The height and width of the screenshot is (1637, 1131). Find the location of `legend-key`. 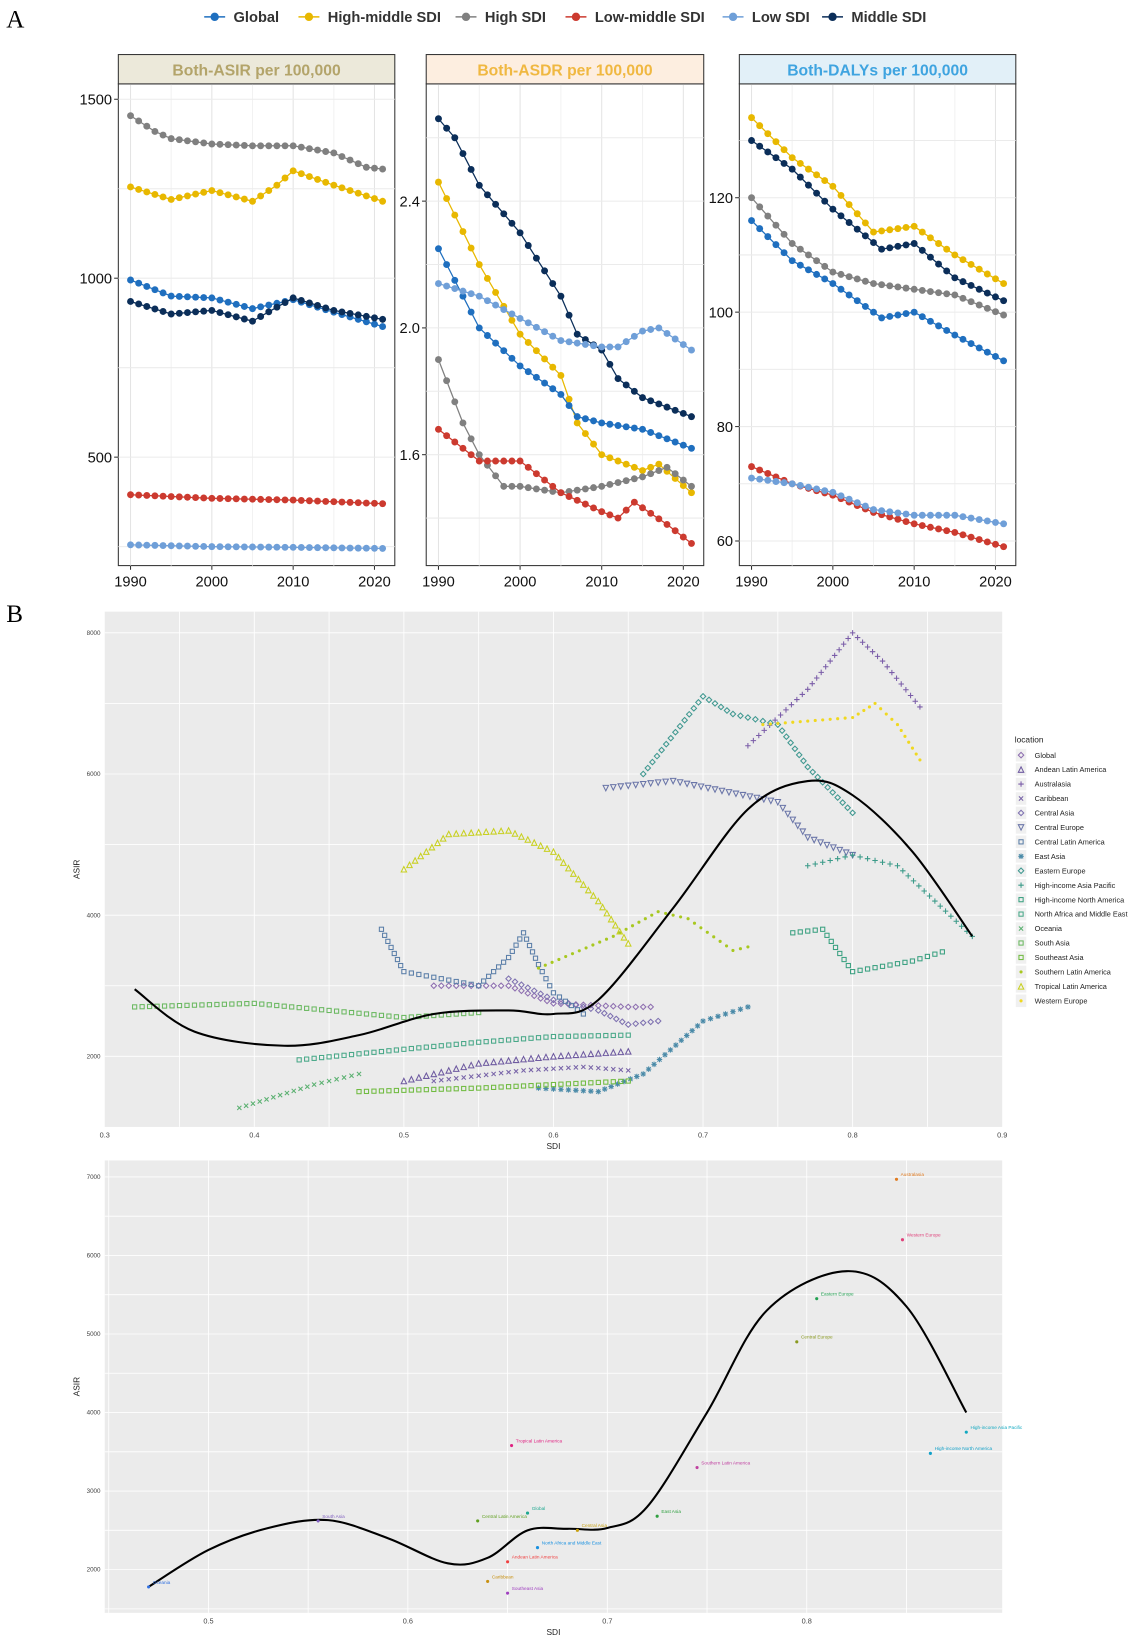

legend-key is located at coordinates (1021, 986).